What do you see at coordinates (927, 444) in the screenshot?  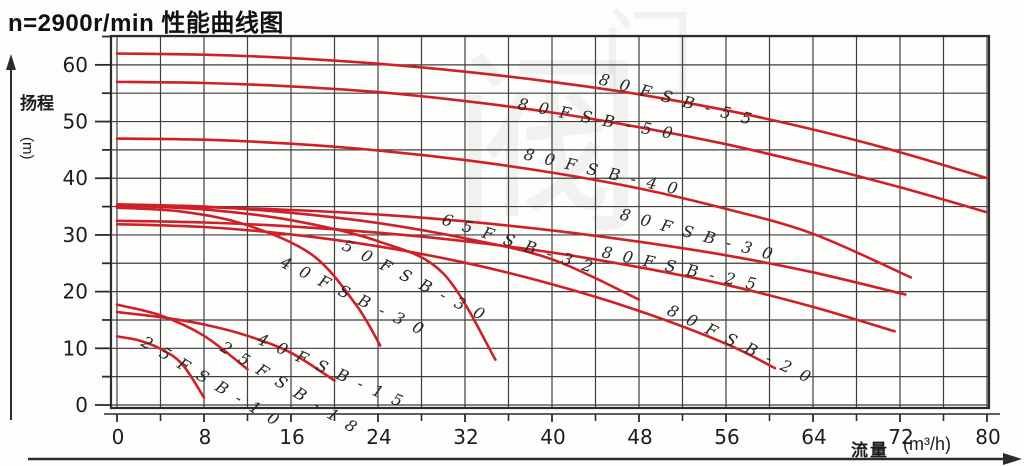 I see `x-axis-unit-m3h: (m³/h)` at bounding box center [927, 444].